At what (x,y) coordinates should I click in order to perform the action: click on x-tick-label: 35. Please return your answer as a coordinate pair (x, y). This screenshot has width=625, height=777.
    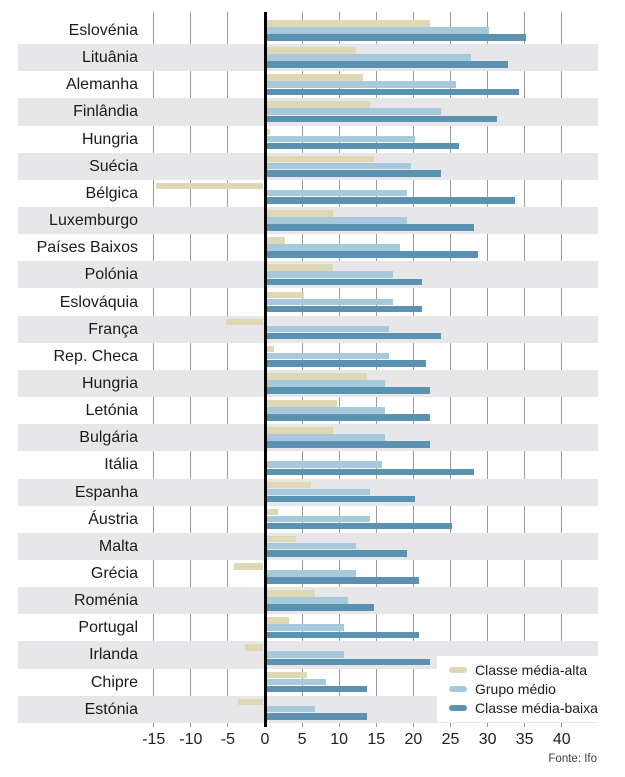
    Looking at the image, I should click on (524, 739).